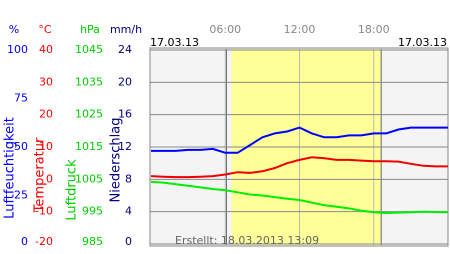  Describe the element at coordinates (21, 195) in the screenshot. I see `y-tick-label: 25` at that location.